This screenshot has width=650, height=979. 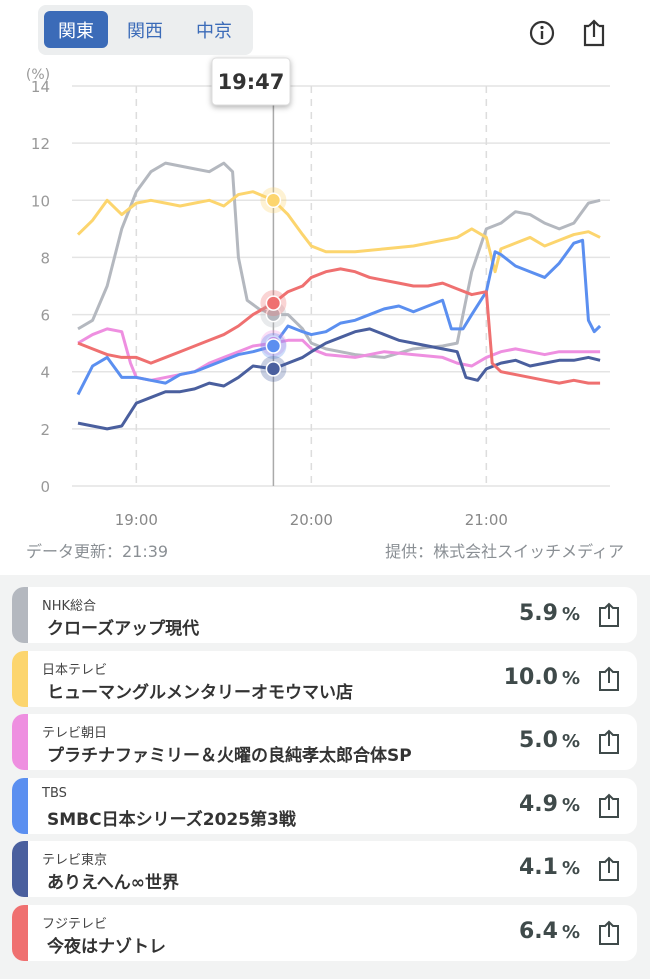 I want to click on rating-value: 5.0%, so click(x=549, y=741).